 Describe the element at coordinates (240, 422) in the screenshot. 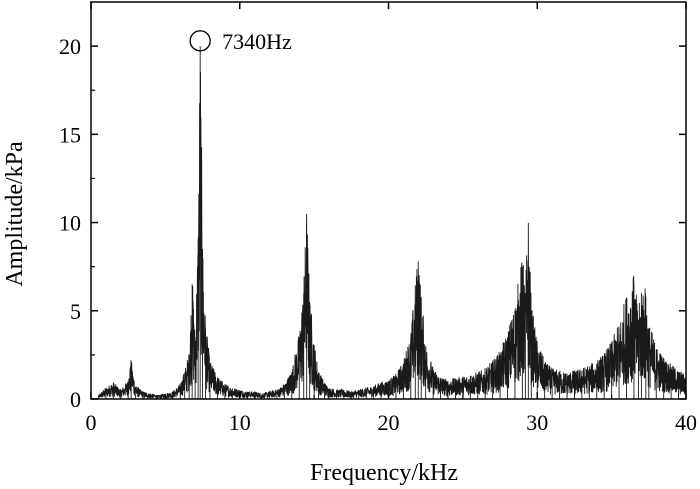

I see `x-tick-label: 10` at that location.